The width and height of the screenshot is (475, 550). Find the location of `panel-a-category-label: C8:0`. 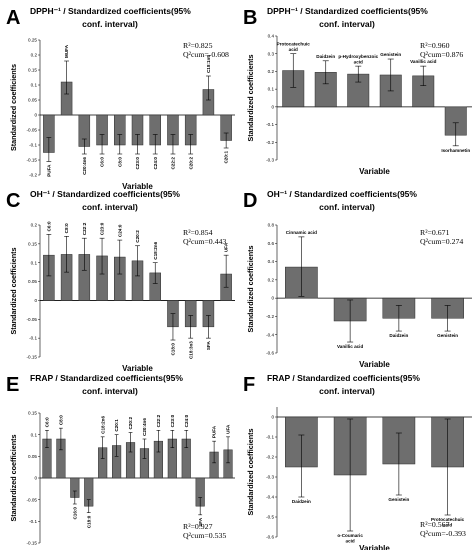

panel-a-category-label: C8:0 is located at coordinates (119, 162).